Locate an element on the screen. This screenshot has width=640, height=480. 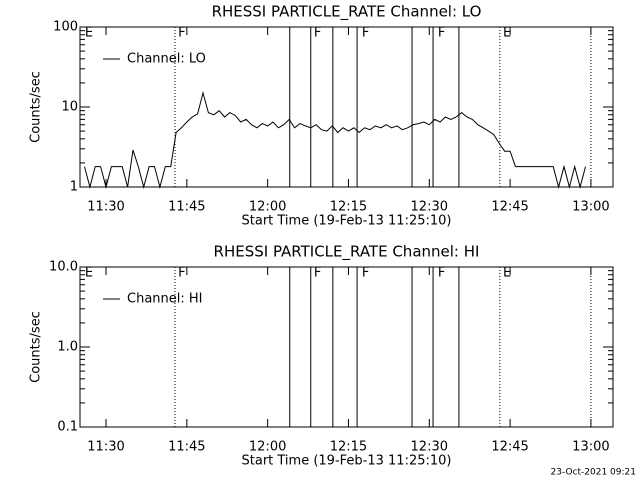
y-tick-label: 100 is located at coordinates (65, 27).